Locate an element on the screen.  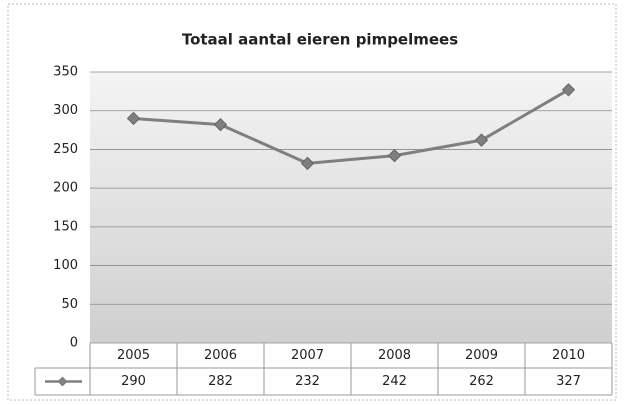
y-tick-label: 0 is located at coordinates (74, 343).